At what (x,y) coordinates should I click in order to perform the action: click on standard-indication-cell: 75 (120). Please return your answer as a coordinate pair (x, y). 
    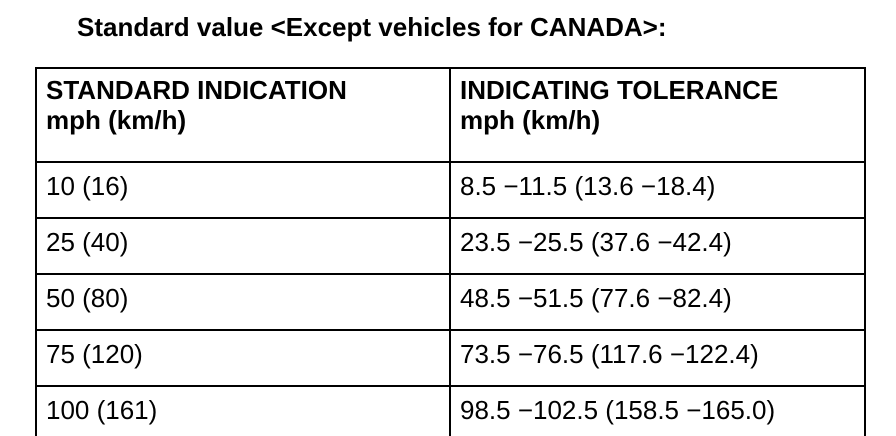
    Looking at the image, I should click on (243, 358).